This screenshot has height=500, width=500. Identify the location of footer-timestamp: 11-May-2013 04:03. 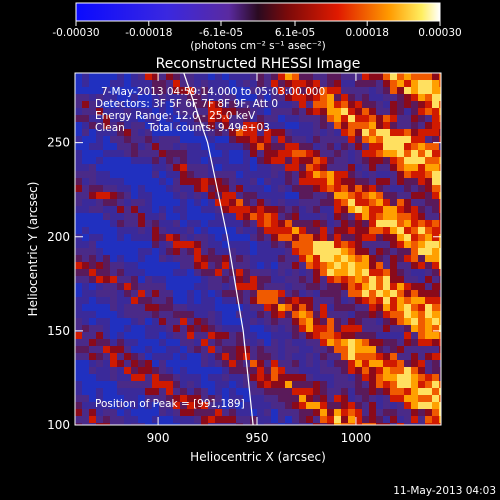
(444, 491).